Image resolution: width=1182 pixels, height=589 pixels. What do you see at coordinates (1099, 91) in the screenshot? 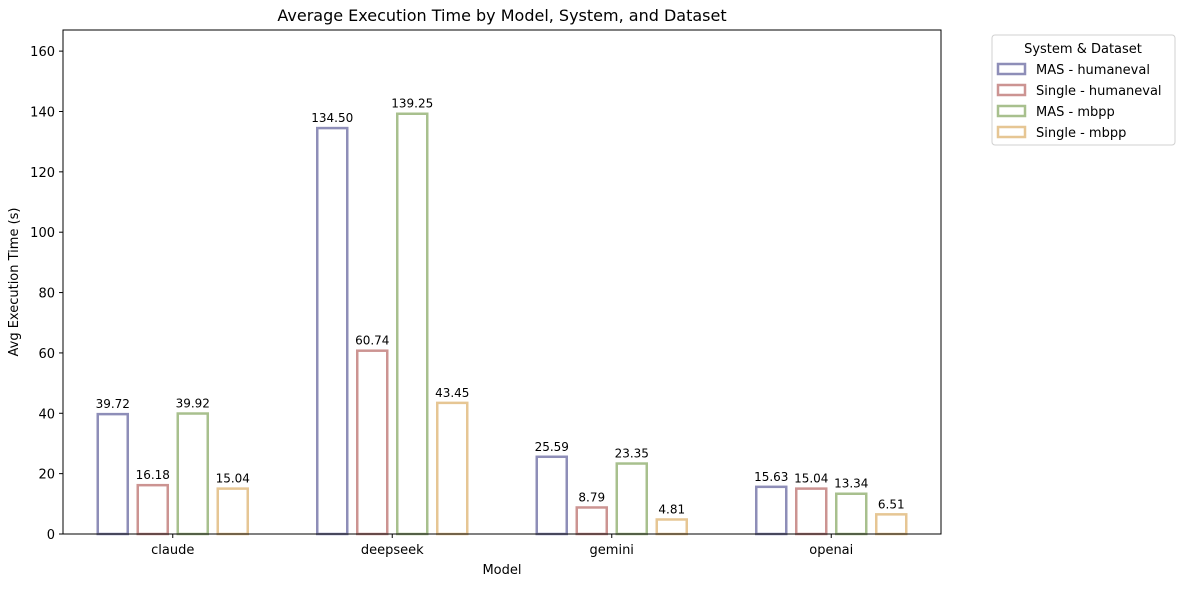
I see `legend-entry-label: Single - humaneval` at bounding box center [1099, 91].